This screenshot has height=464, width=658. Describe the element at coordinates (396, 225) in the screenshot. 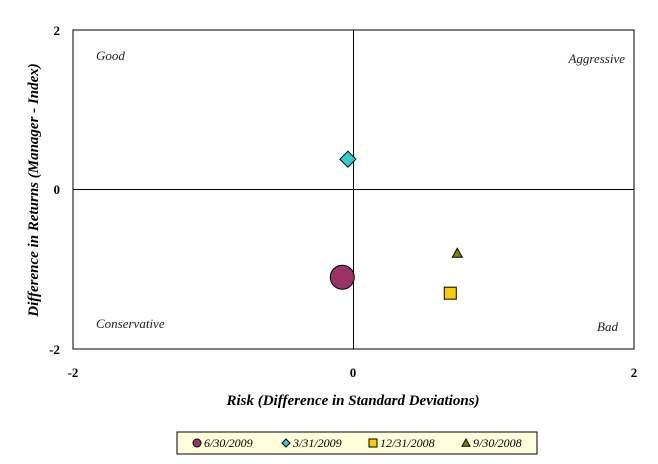

I see `data-points` at that location.